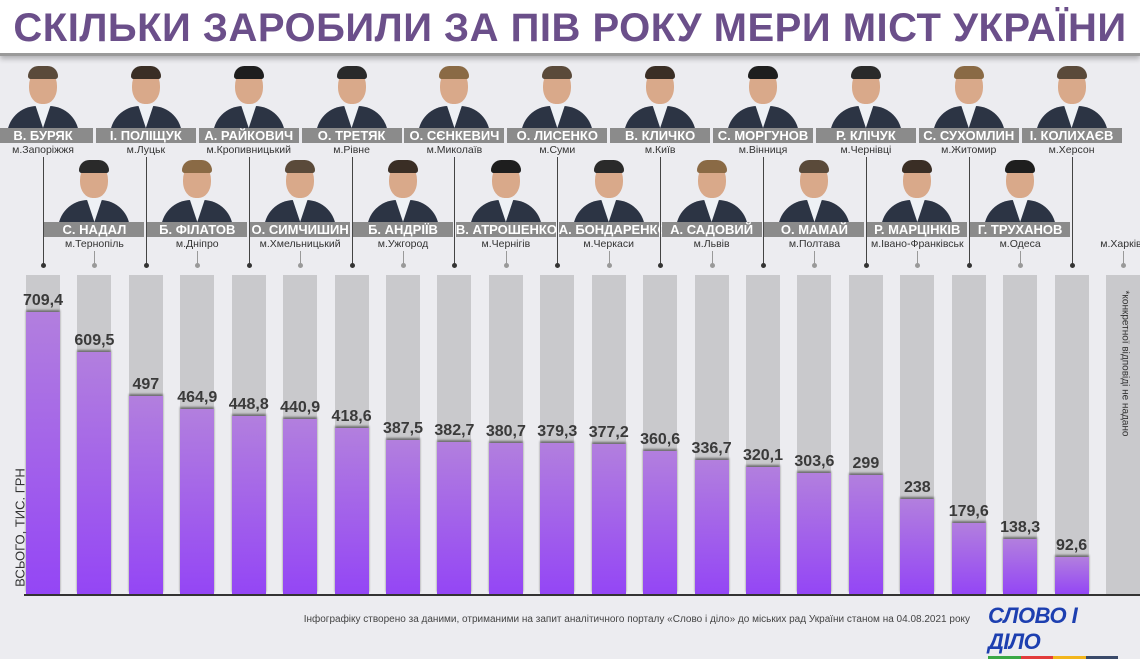 The image size is (1140, 659). I want to click on mayor-name: І. КОЛИХАЄВ, so click(1071, 135).